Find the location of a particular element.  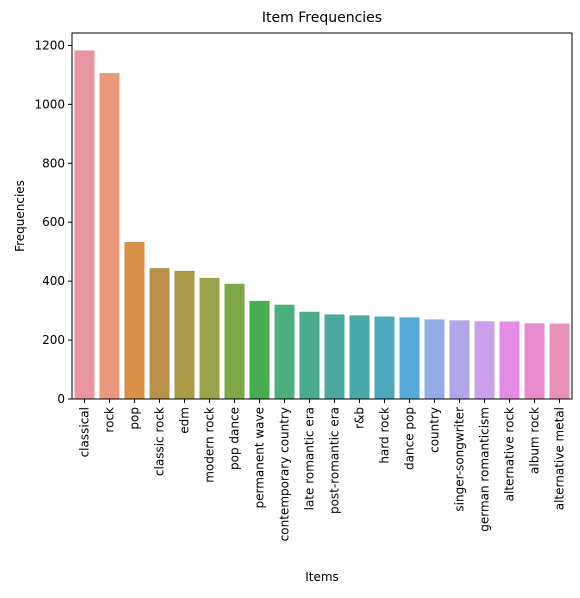

x-tick-label: album rock is located at coordinates (535, 440).